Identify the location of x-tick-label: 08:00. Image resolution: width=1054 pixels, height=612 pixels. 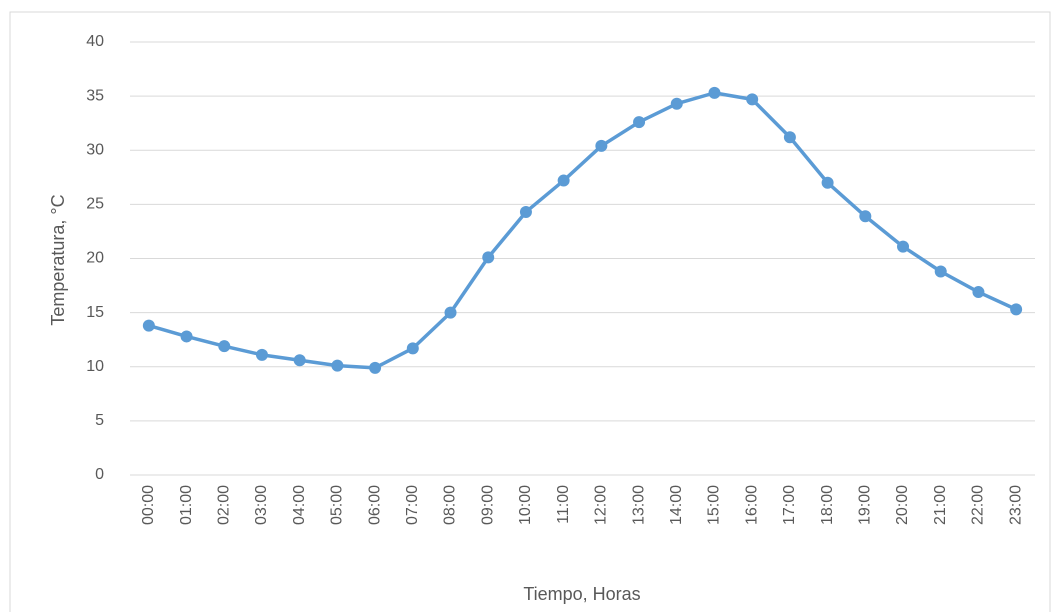
(450, 505).